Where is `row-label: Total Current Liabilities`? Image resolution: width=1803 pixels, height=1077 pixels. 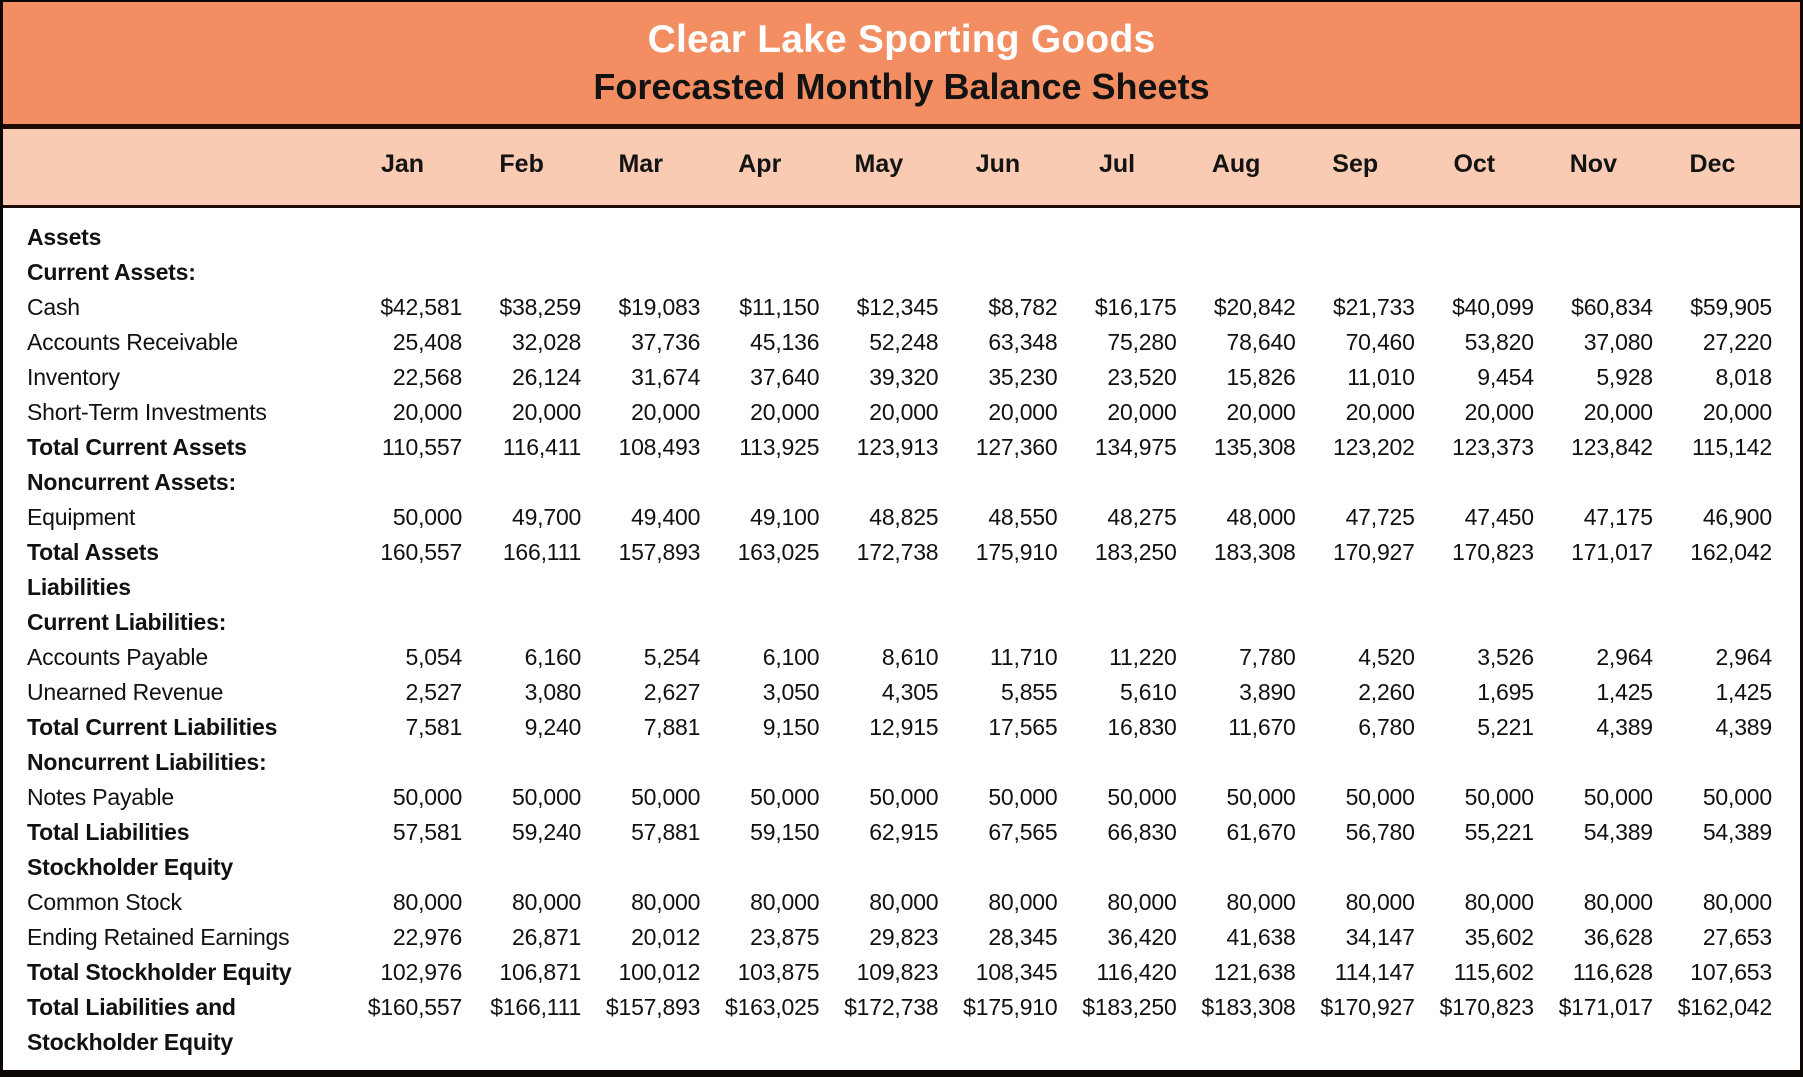 row-label: Total Current Liabilities is located at coordinates (185, 727).